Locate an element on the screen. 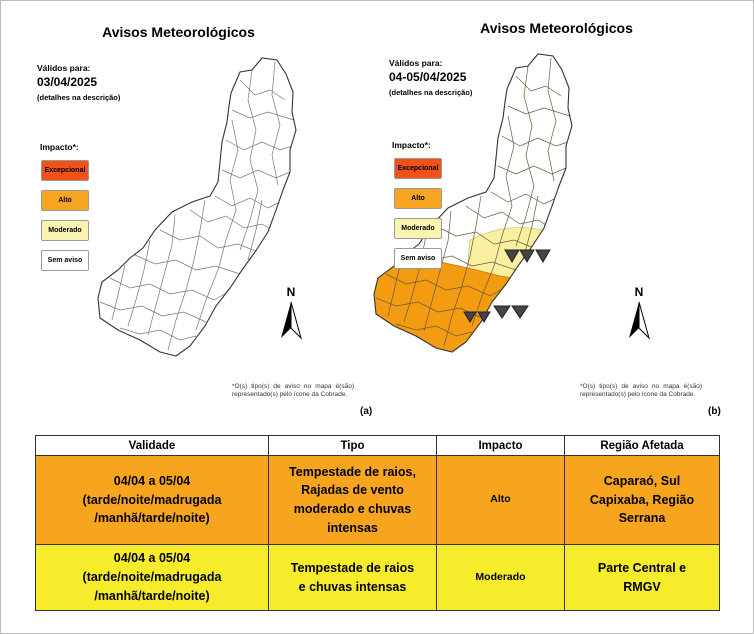 The height and width of the screenshot is (634, 754). state-outline-a is located at coordinates (197, 207).